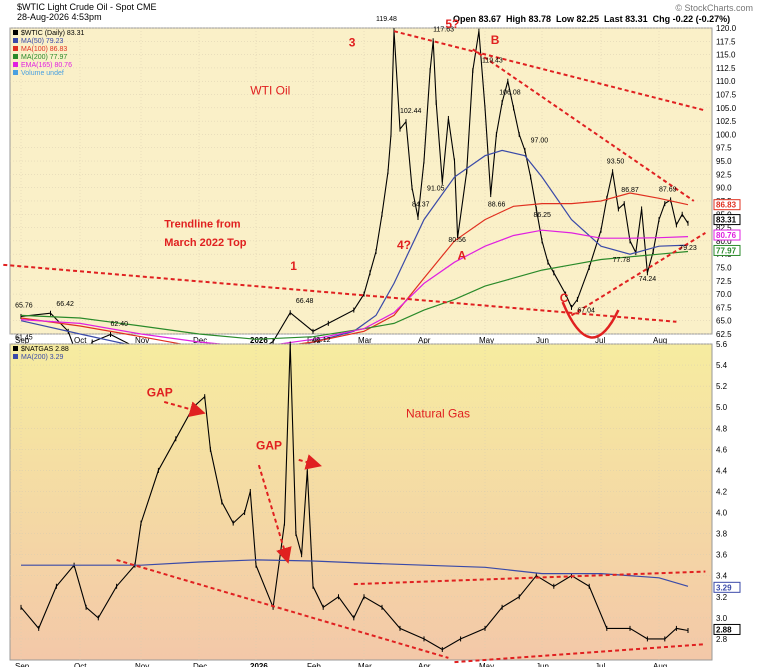 Image resolution: width=763 pixels, height=667 pixels. What do you see at coordinates (724, 334) in the screenshot?
I see `y-tick-label: 62.5` at bounding box center [724, 334].